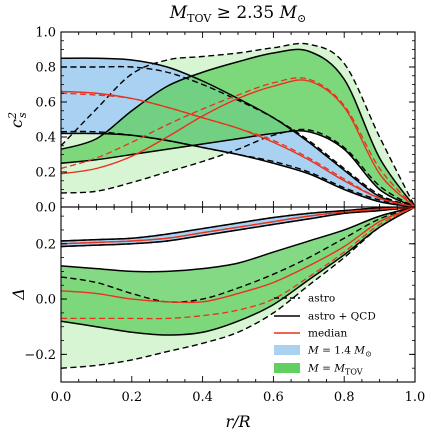  I want to click on xtick-label: 0.0, so click(61, 397).